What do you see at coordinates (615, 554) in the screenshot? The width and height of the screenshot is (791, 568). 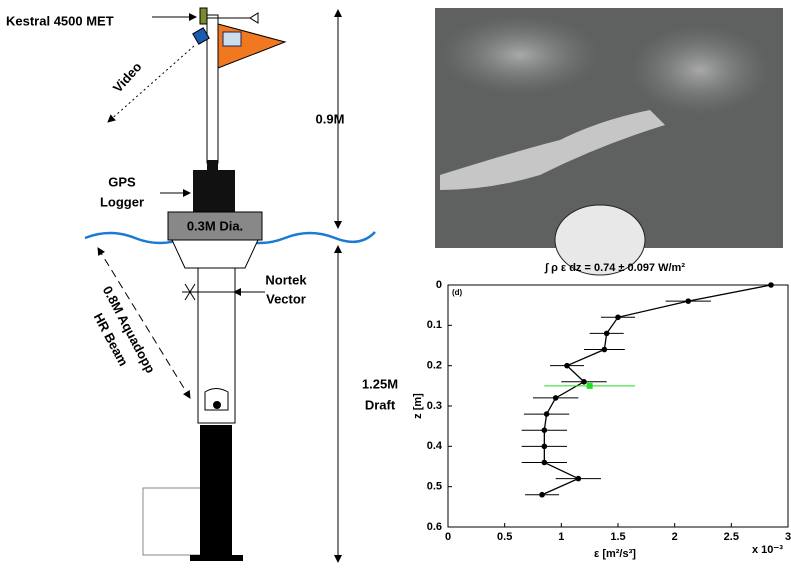 I see `x-axis-label: ε [m²/s³]` at bounding box center [615, 554].